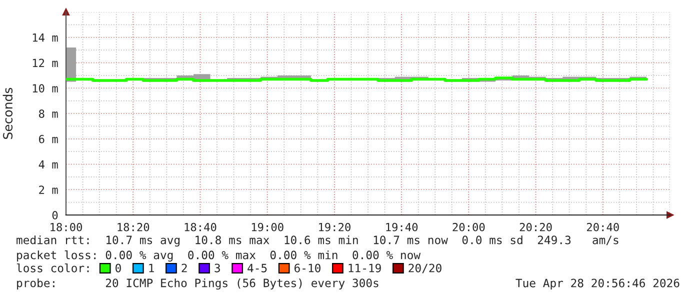  Describe the element at coordinates (536, 227) in the screenshot. I see `x-tick-label: 20:20` at that location.